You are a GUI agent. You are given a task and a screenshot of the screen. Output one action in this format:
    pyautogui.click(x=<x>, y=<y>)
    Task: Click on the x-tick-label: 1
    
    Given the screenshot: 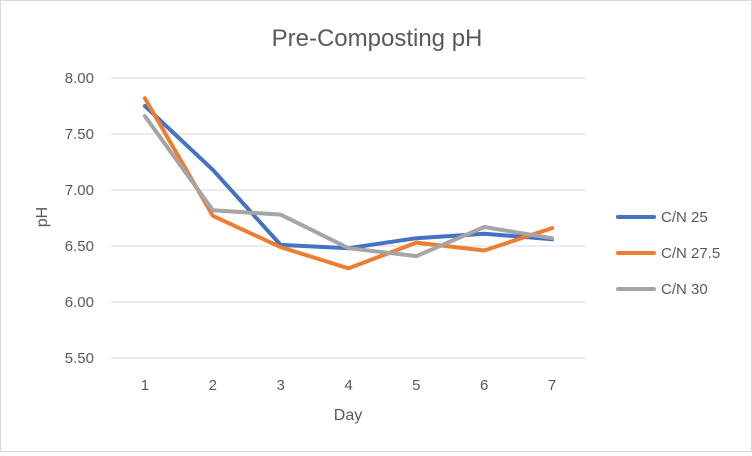 What is the action you would take?
    pyautogui.click(x=145, y=385)
    